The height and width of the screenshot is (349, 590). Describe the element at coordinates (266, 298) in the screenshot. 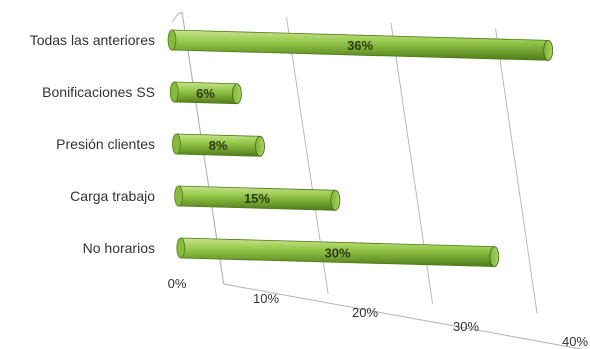

I see `x-tick-label: 10%` at that location.